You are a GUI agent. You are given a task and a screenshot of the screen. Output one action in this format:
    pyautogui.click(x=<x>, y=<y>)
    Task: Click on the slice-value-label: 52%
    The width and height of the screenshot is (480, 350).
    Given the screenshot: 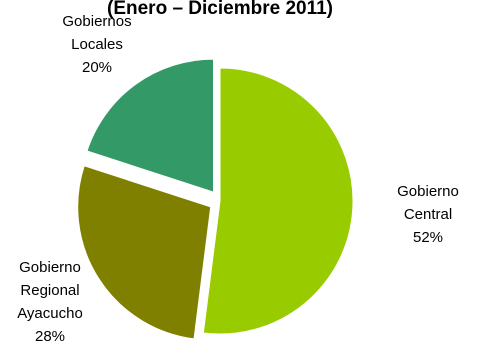 What is the action you would take?
    pyautogui.click(x=428, y=237)
    